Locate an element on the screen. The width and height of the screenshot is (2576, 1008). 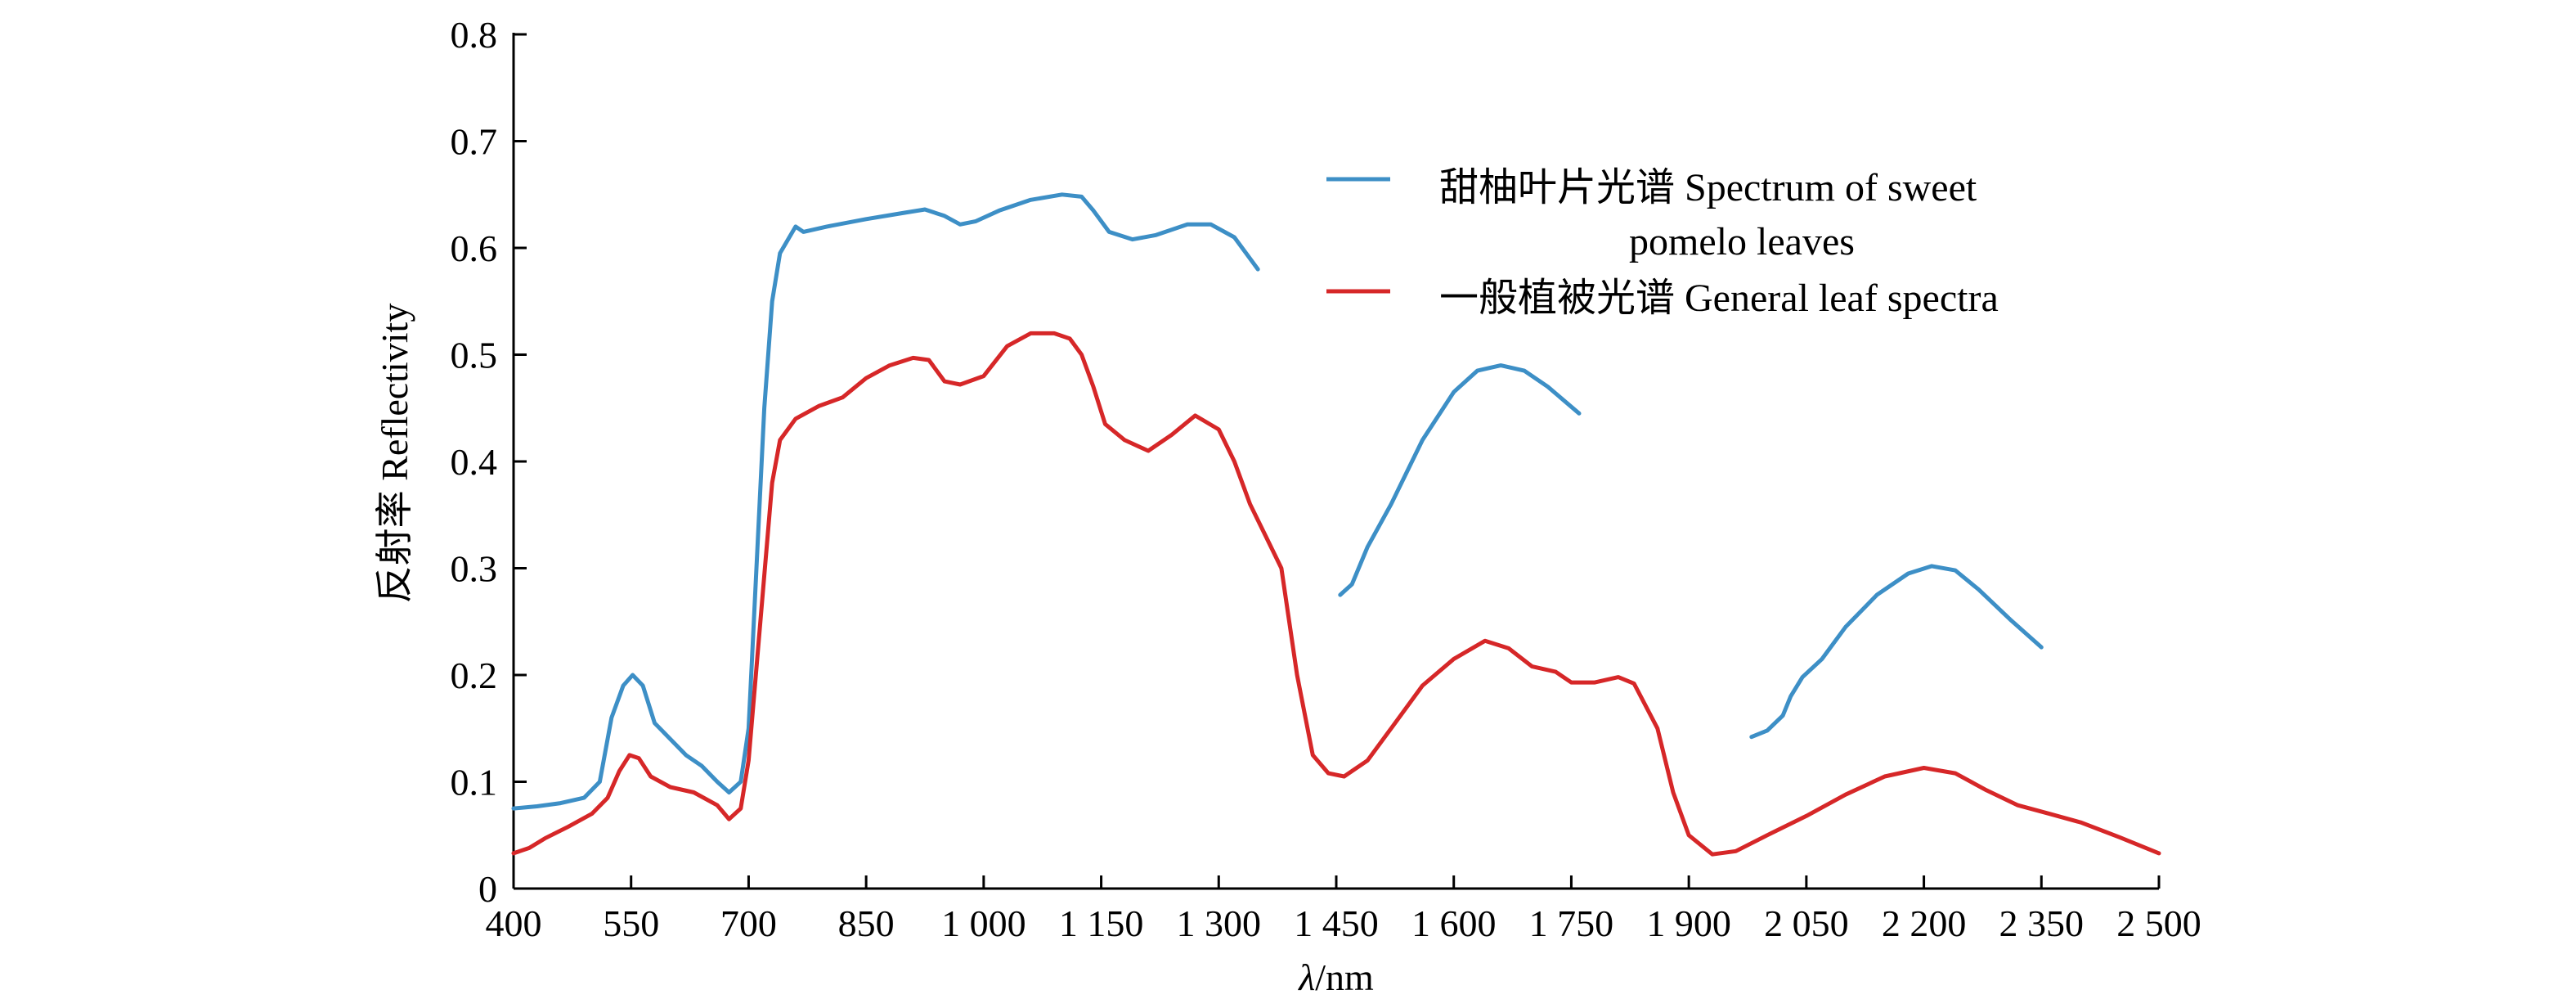
x-tick-label: 2 050 is located at coordinates (1806, 923).